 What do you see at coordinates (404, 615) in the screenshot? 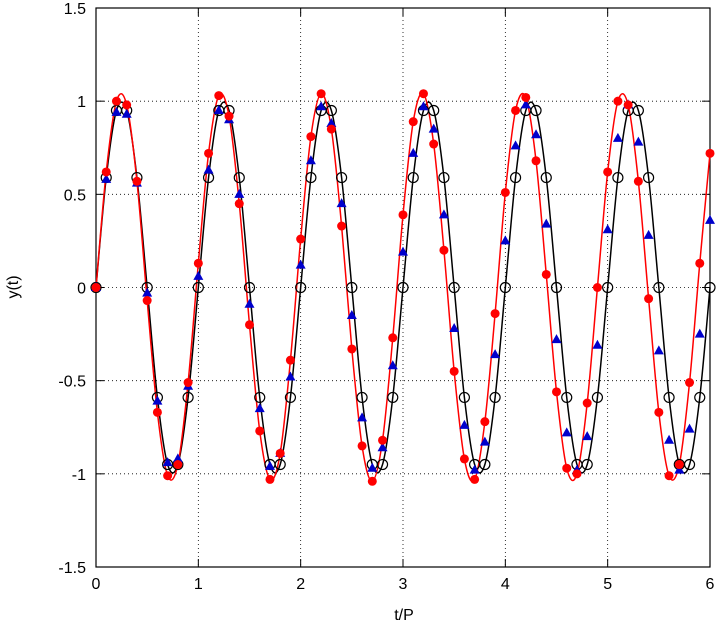
I see `x-axis-label: t/P` at bounding box center [404, 615].